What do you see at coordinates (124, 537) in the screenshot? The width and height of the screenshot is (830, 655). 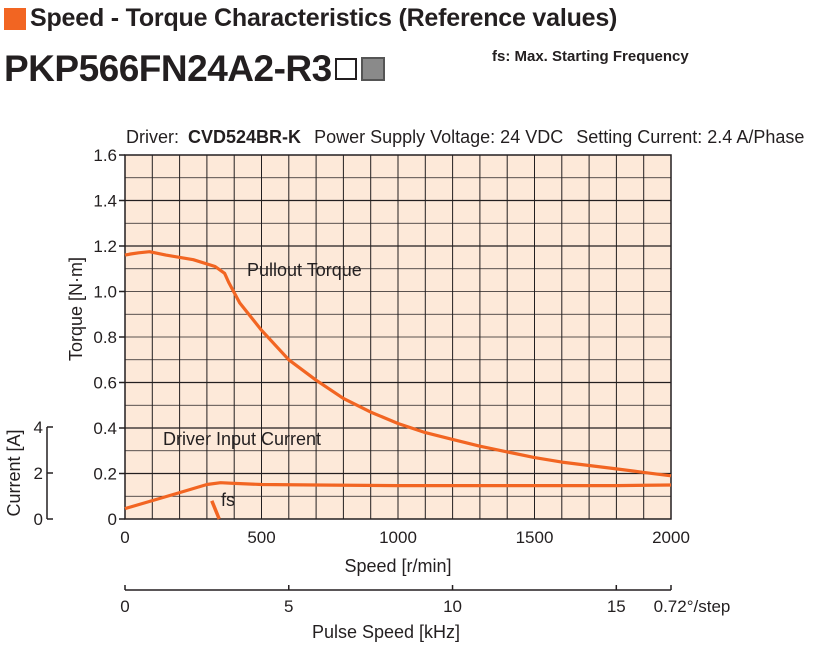 I see `x-tick-label: 0` at bounding box center [124, 537].